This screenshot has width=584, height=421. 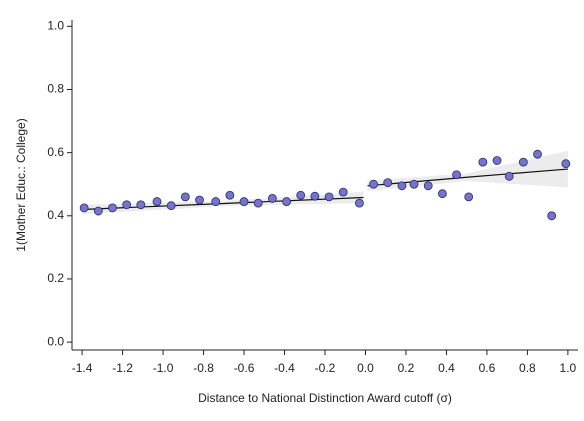 I want to click on y-tick-label: 0.2, so click(x=55, y=278).